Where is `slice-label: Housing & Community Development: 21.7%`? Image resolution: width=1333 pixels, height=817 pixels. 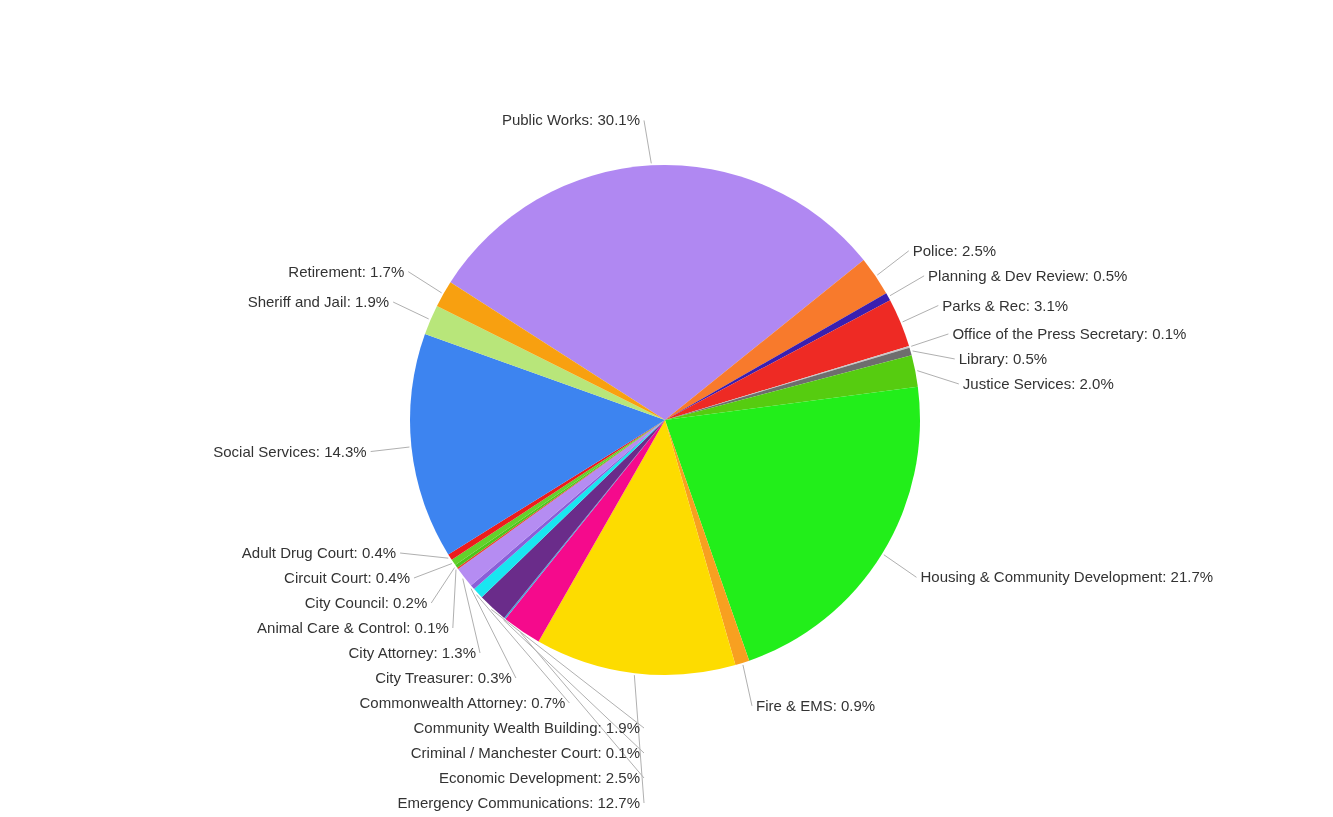 slice-label: Housing & Community Development: 21.7% is located at coordinates (1067, 577).